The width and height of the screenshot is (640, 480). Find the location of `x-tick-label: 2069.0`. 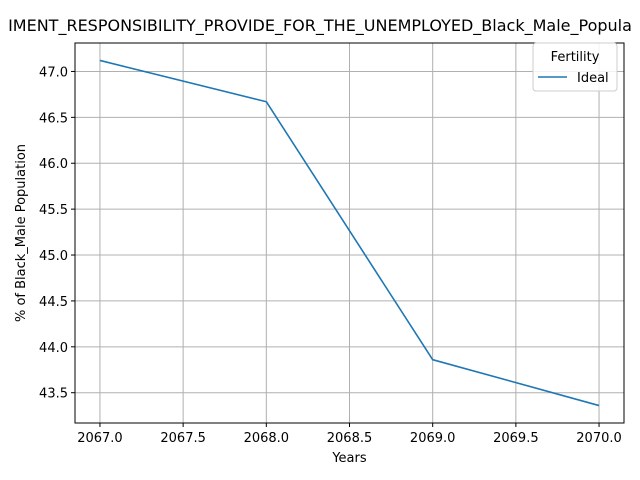

x-tick-label: 2069.0 is located at coordinates (433, 438).